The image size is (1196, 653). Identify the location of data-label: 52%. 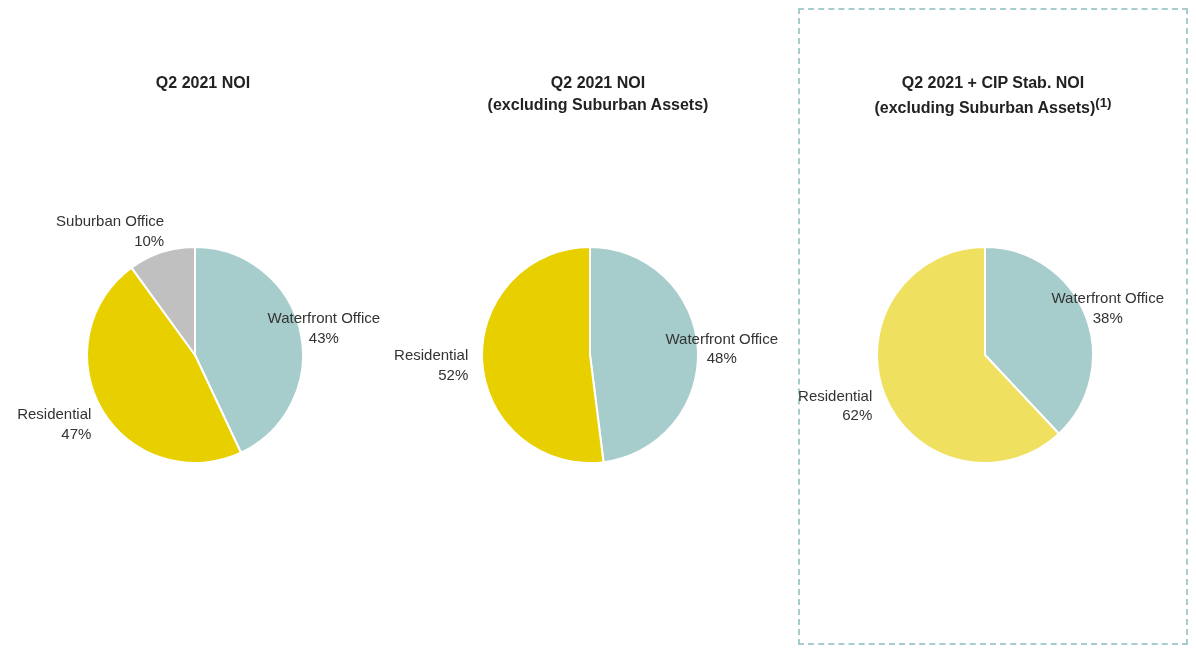
(453, 374).